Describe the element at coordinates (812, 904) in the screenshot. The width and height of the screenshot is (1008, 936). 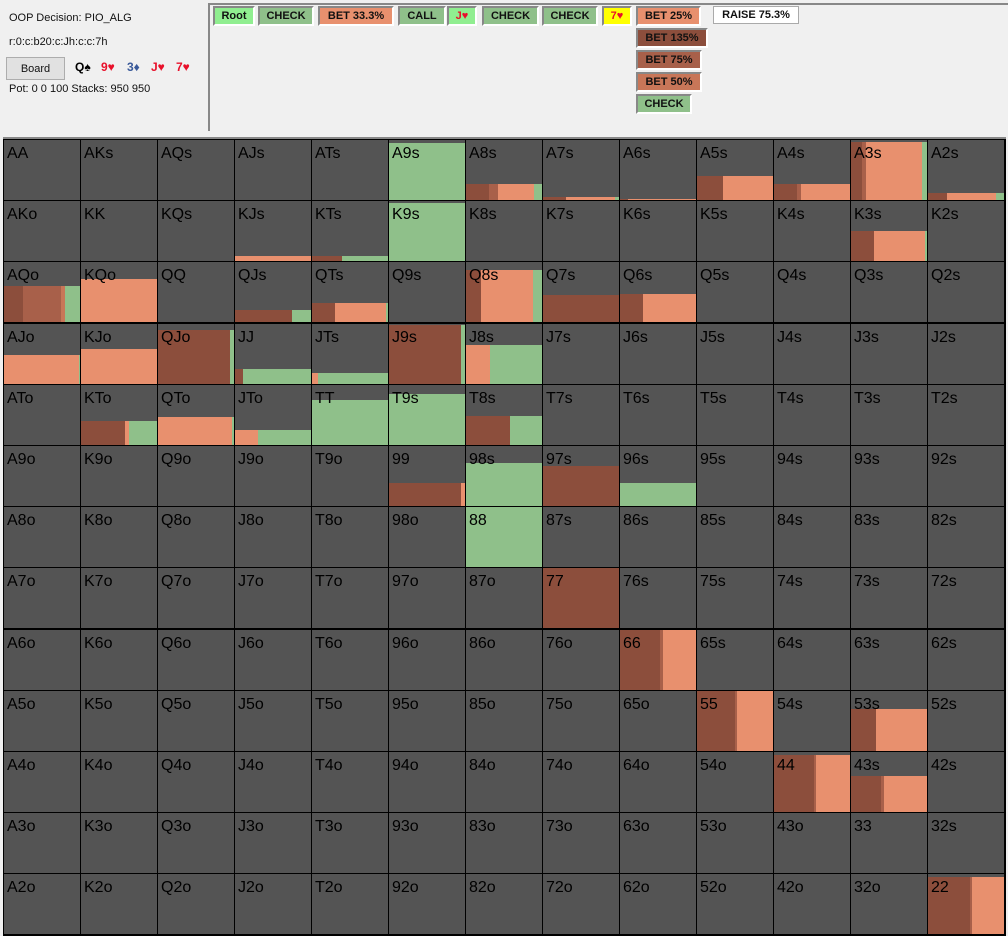
I see `hand-cell-42o: 42o` at that location.